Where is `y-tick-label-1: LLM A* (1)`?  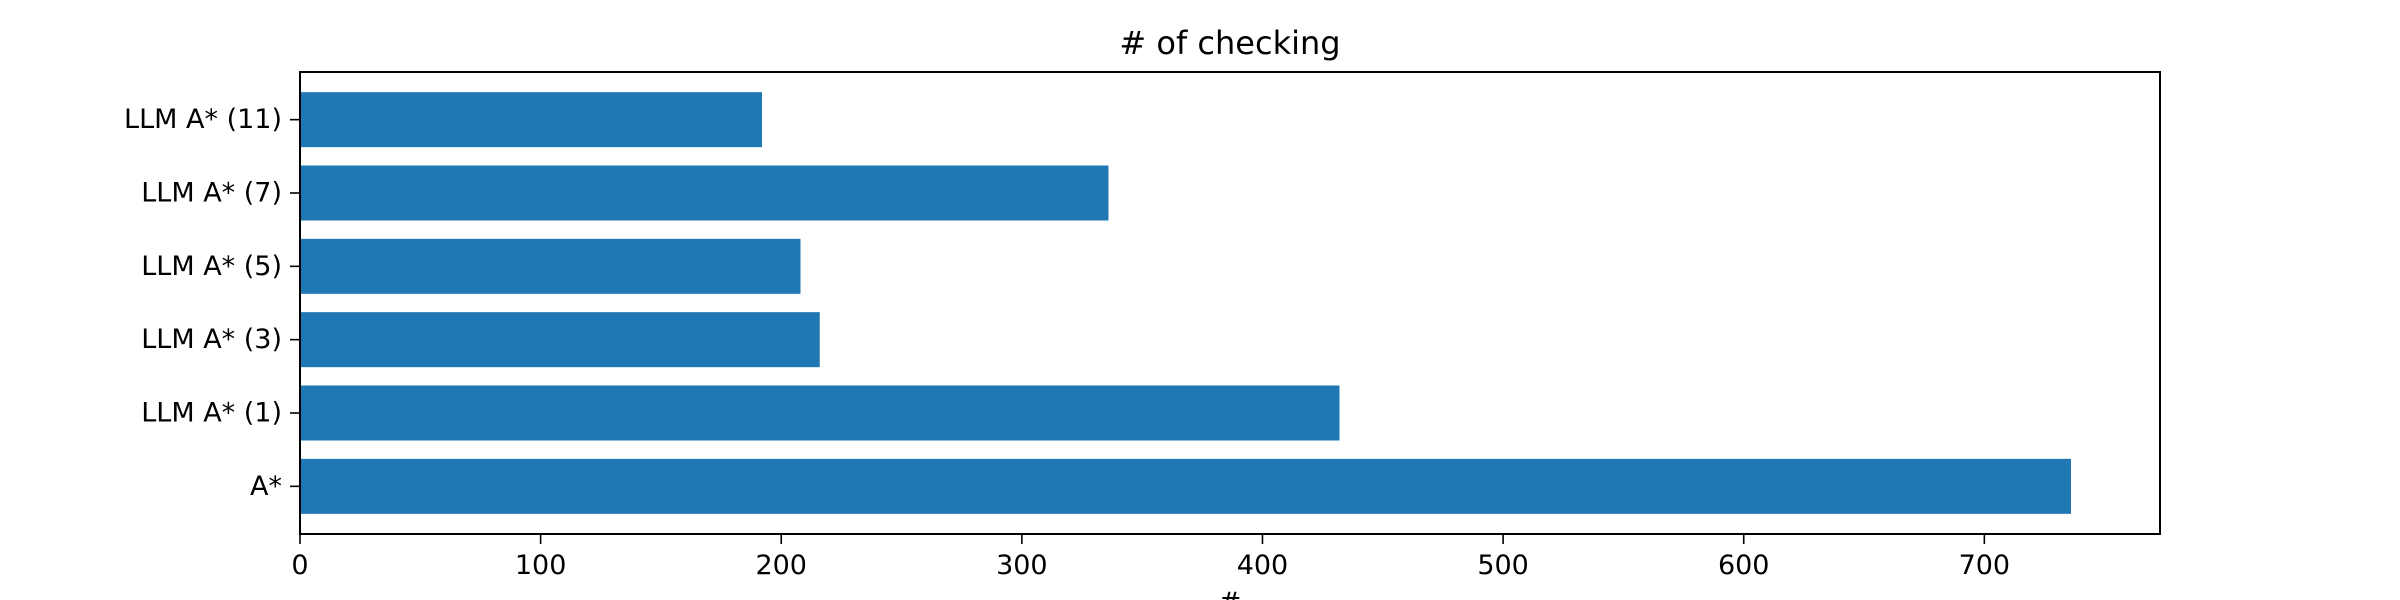
y-tick-label-1: LLM A* (1) is located at coordinates (211, 413).